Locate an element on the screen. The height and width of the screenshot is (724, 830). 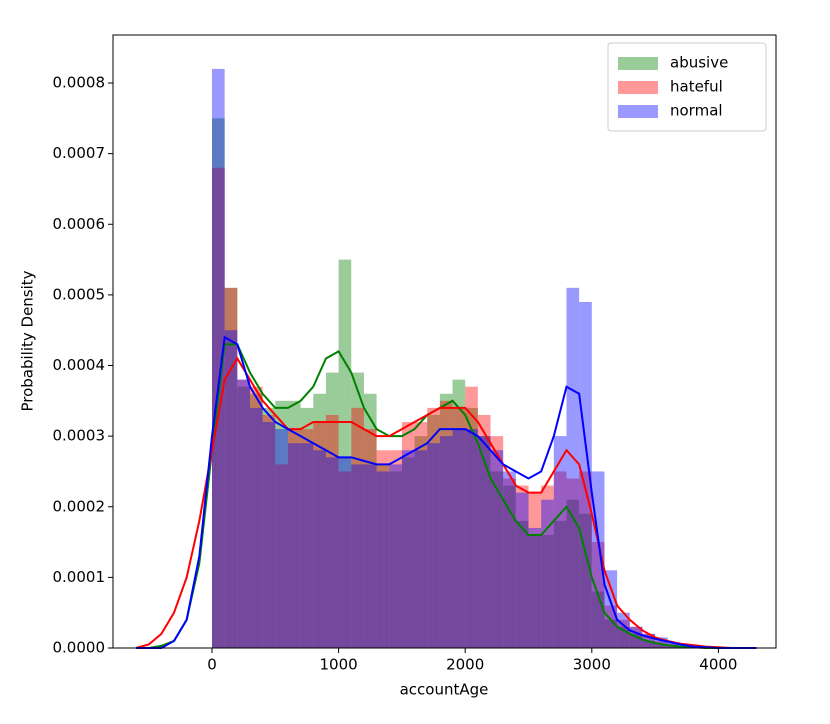
y-axis-label: Probability Density is located at coordinates (28, 340).